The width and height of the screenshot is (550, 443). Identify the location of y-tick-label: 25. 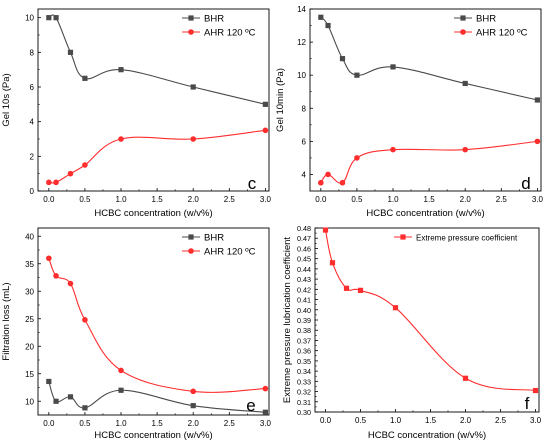
(29, 319).